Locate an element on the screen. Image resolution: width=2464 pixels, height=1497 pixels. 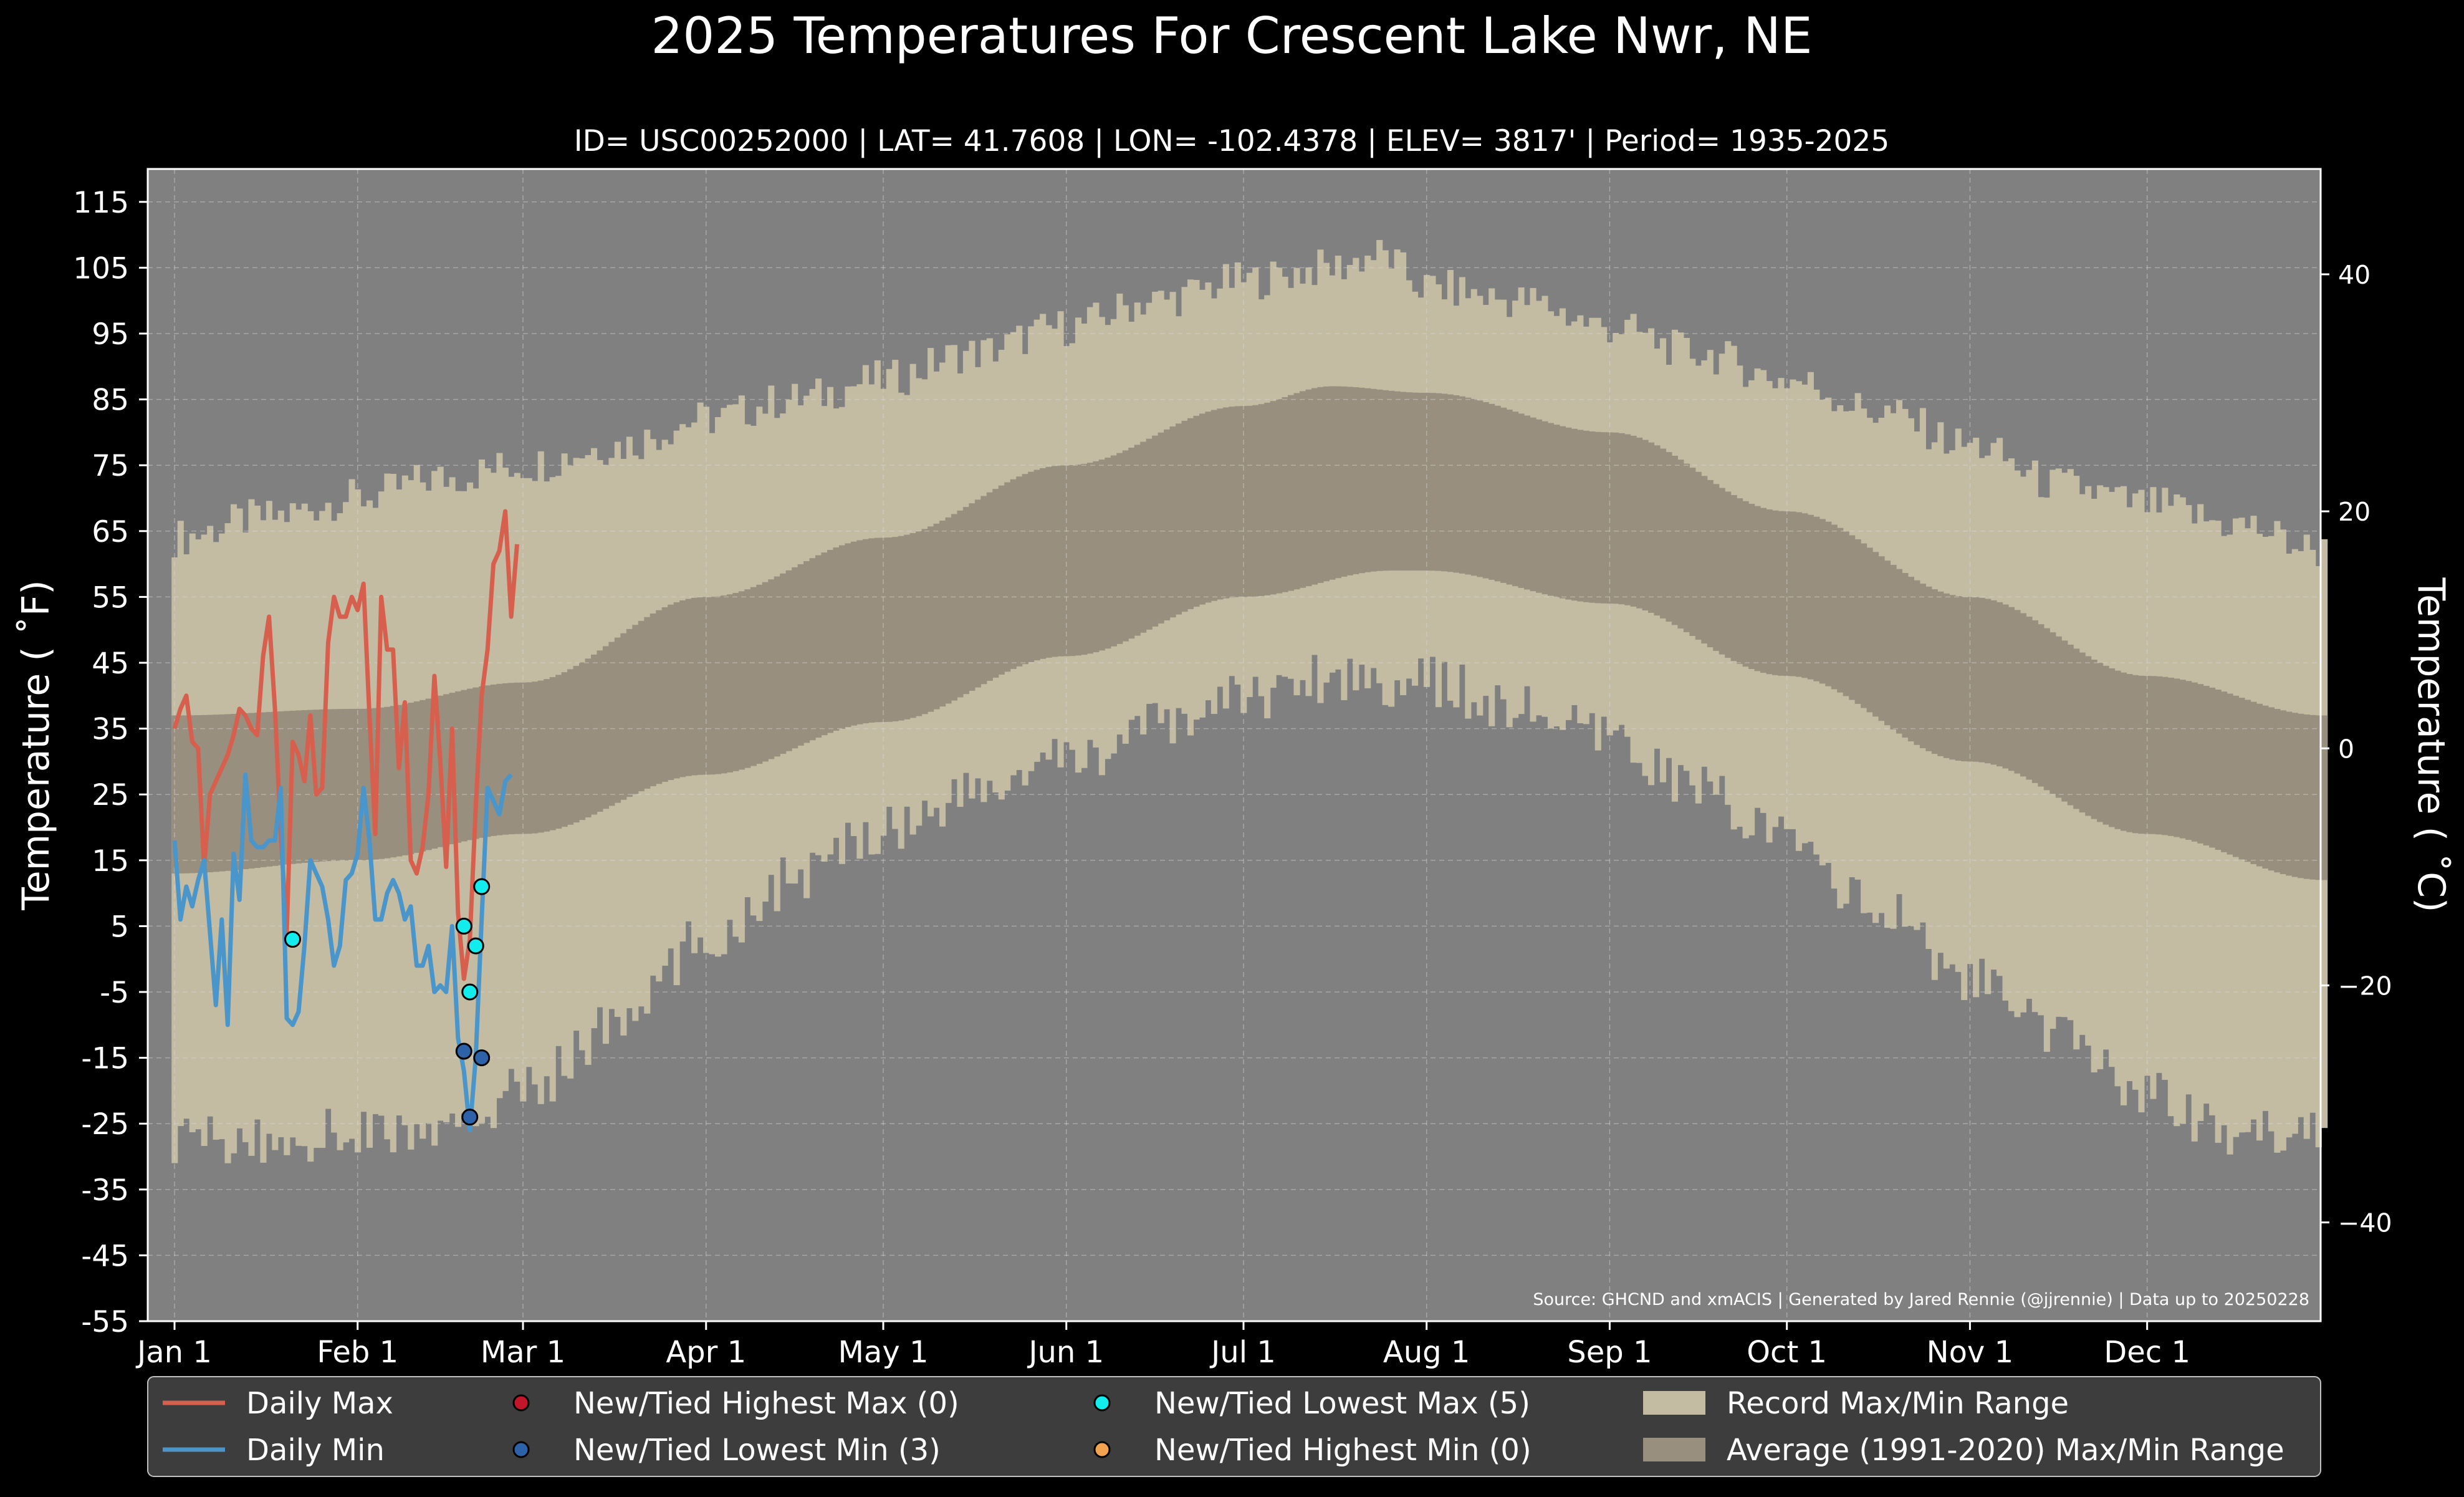
x-tick-label: Dec 1 is located at coordinates (2147, 1352).